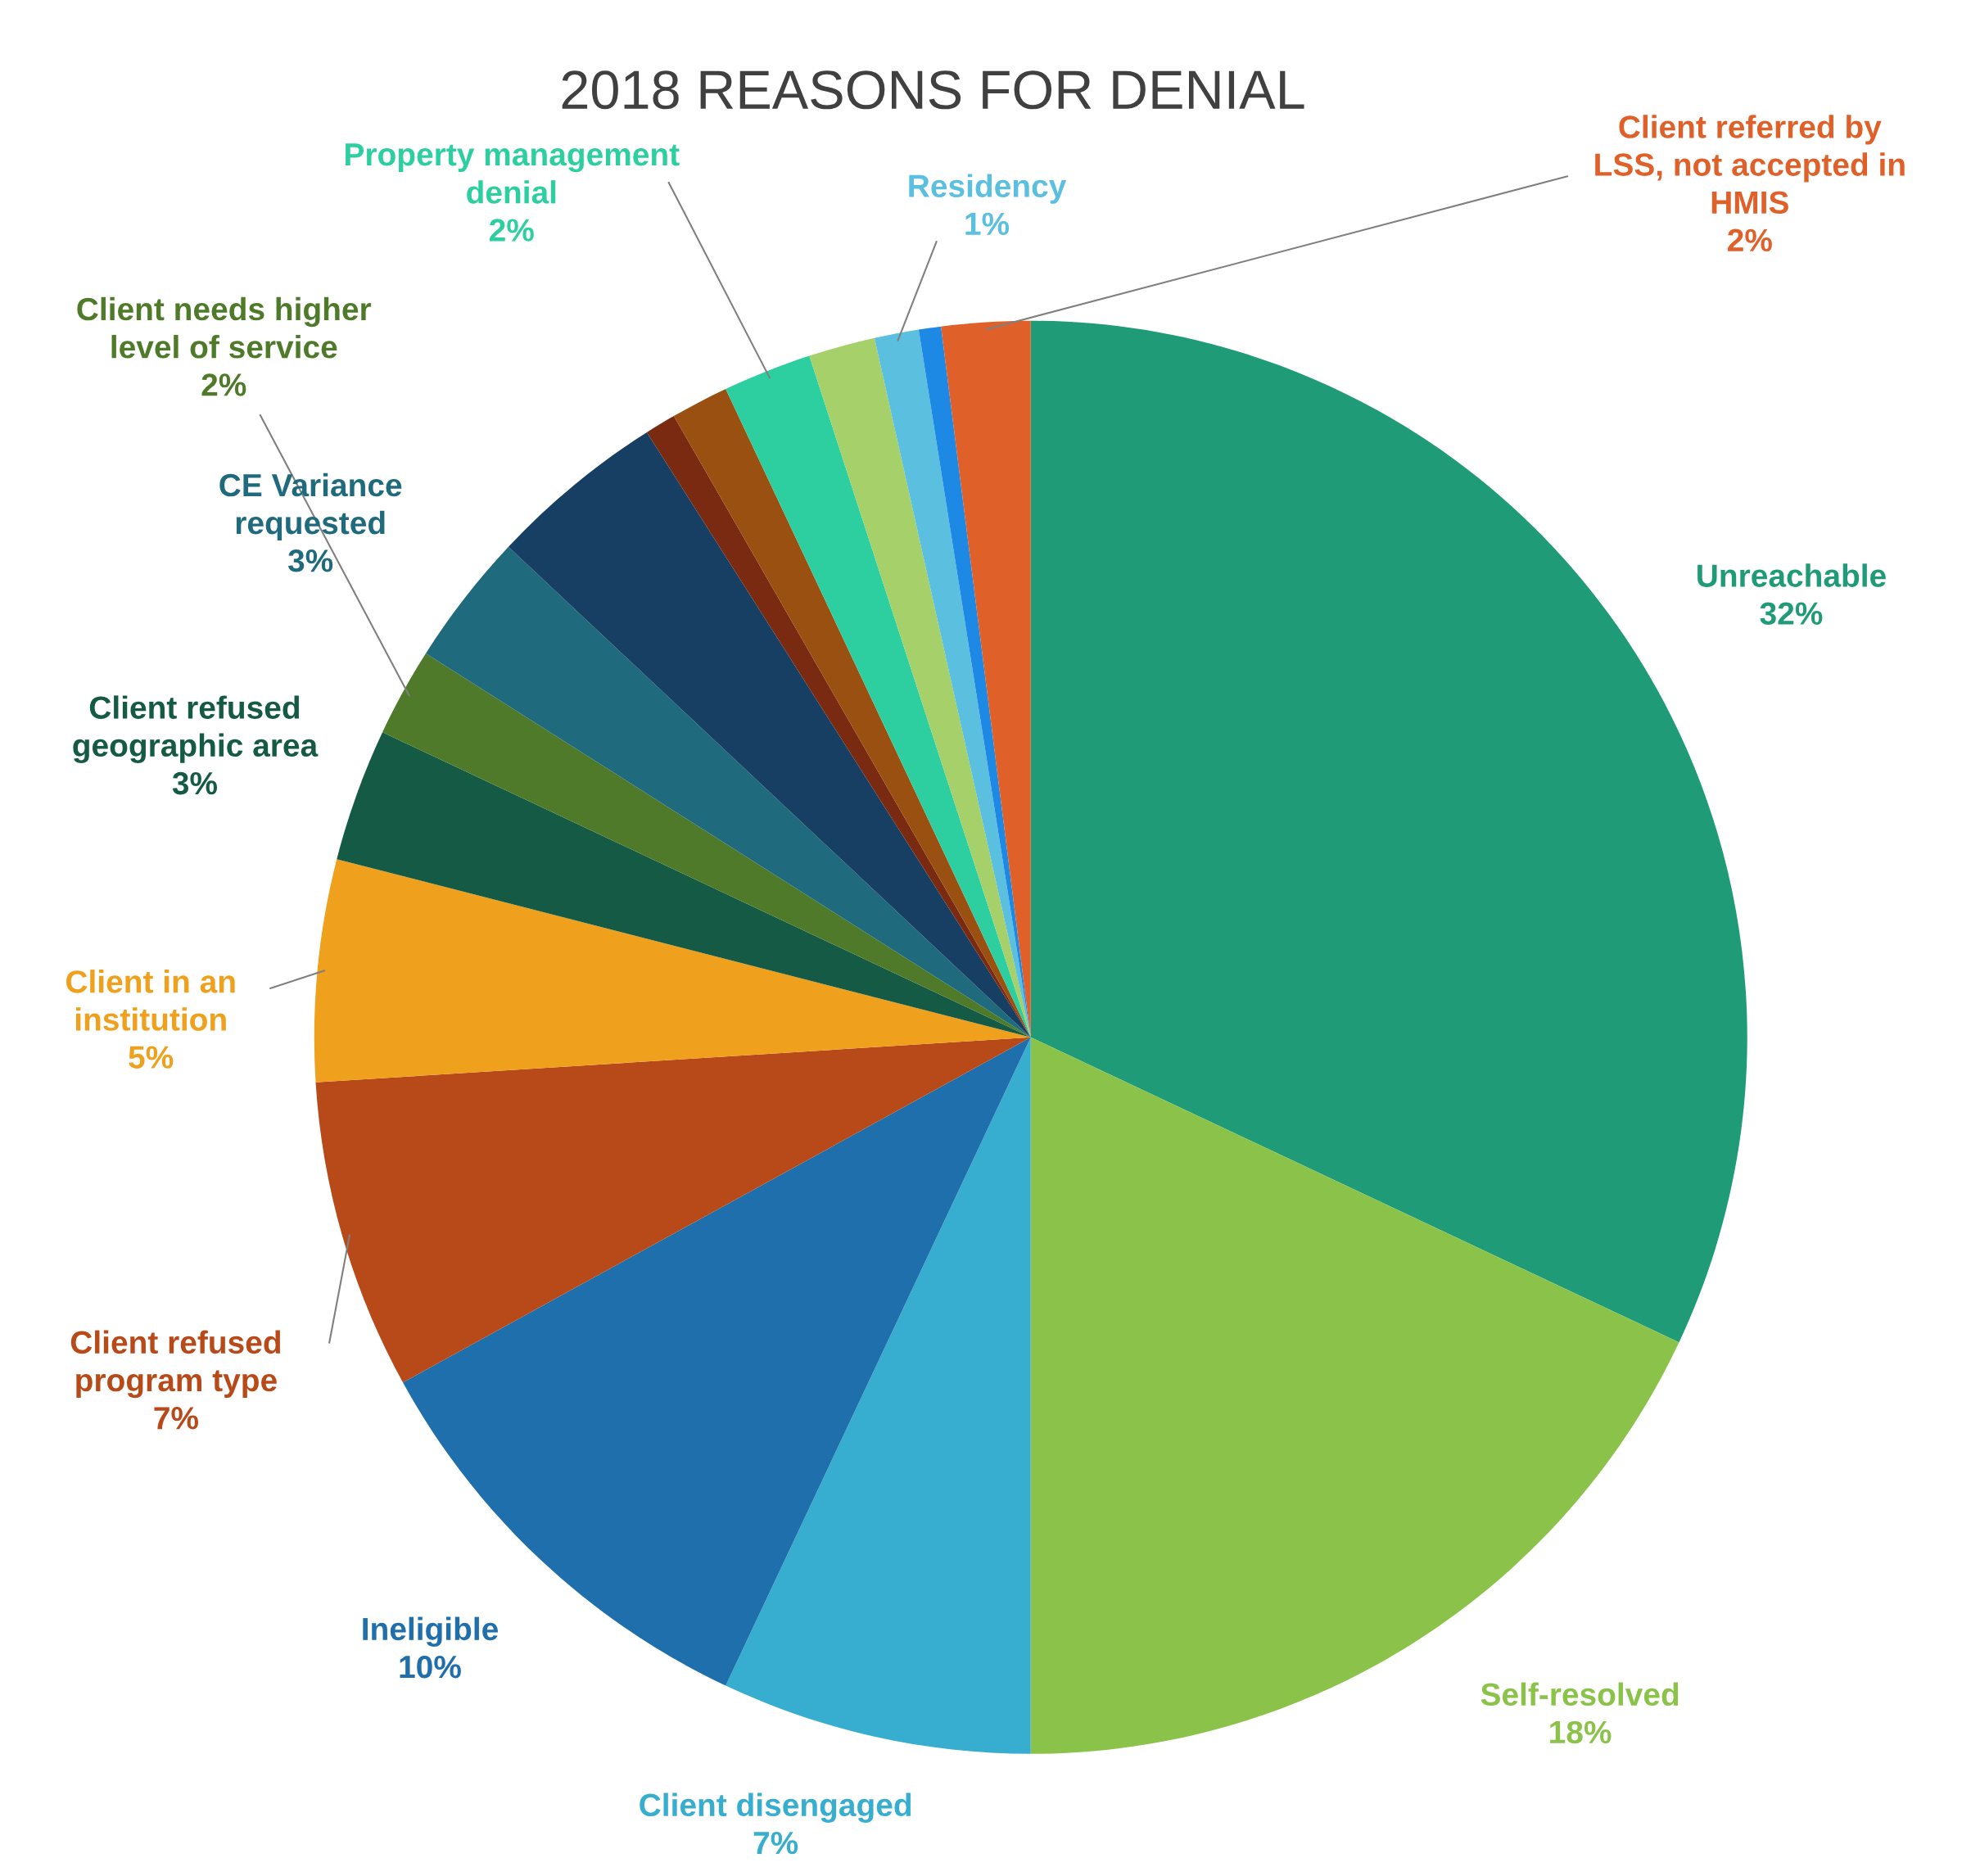 This screenshot has width=1971, height=1876. Describe the element at coordinates (152, 1057) in the screenshot. I see `data-label: 5%` at that location.